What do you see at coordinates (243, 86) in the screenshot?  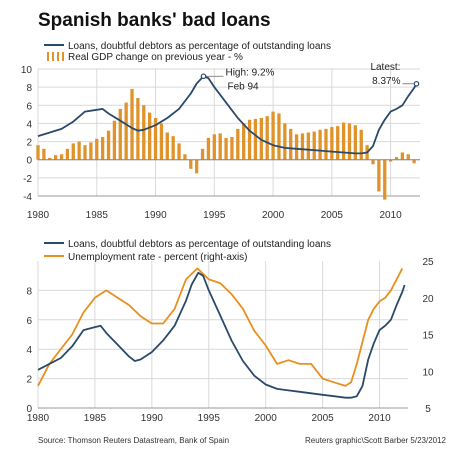 I see `high-annotation-line2: Feb 94` at bounding box center [243, 86].